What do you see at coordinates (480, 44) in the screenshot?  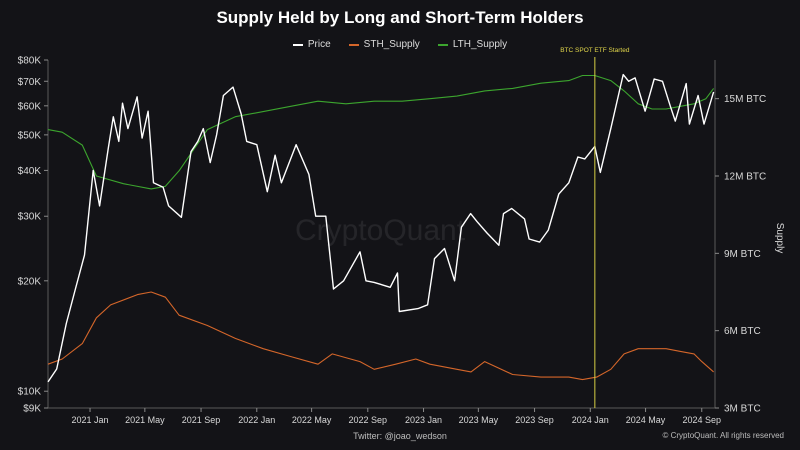 I see `legend-label-lth-supply: LTH_Supply` at bounding box center [480, 44].